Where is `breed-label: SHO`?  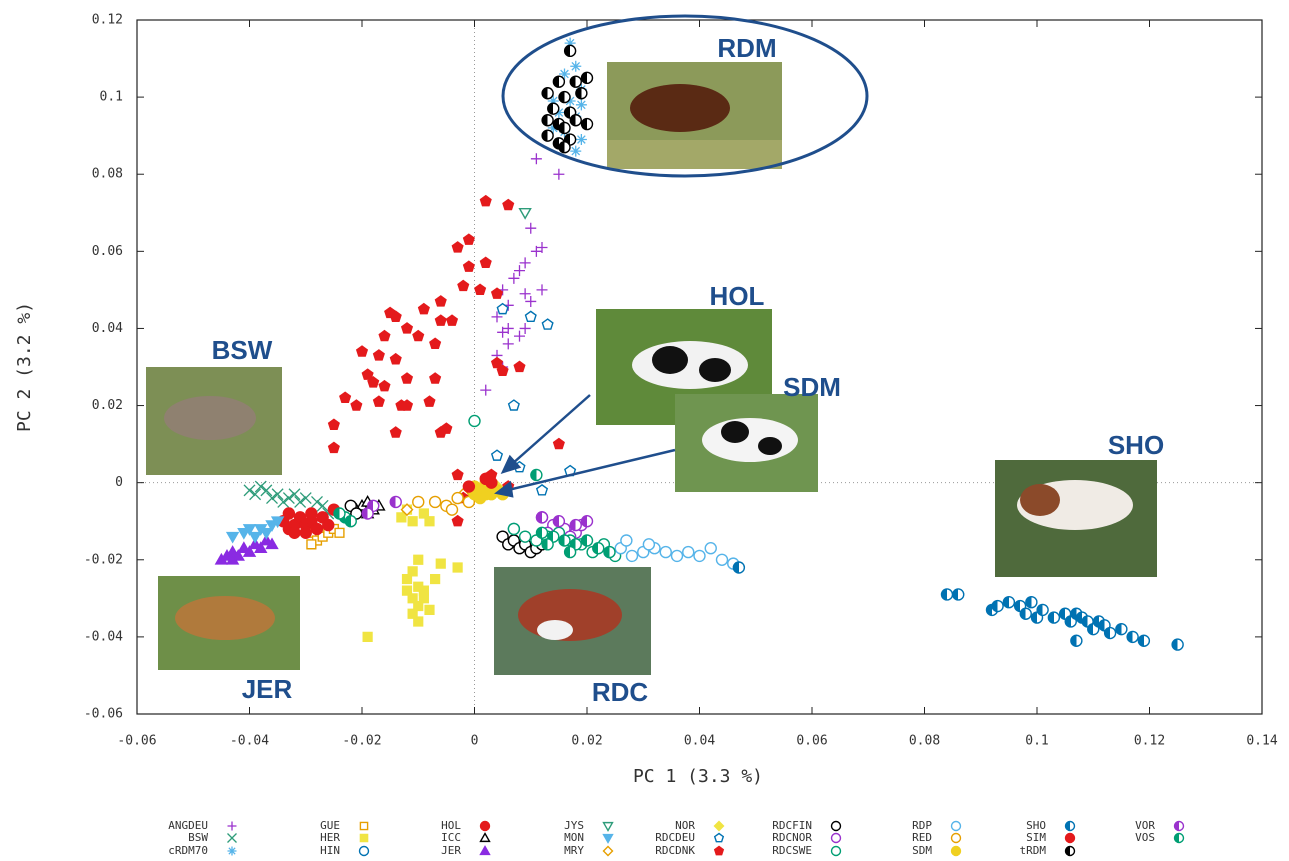 breed-label: SHO is located at coordinates (1136, 445).